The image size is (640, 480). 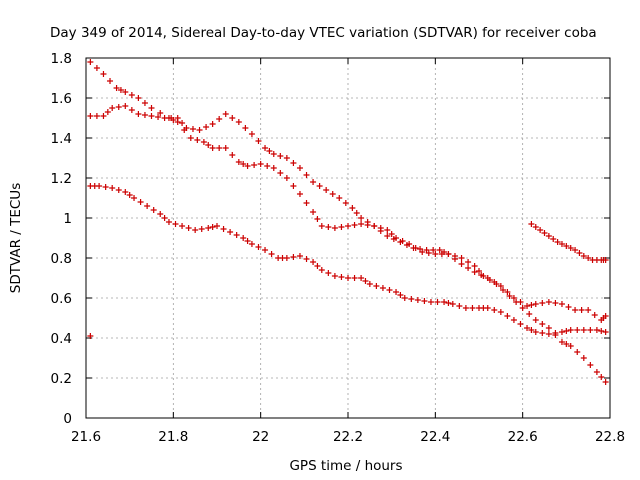 What do you see at coordinates (61, 379) in the screenshot?
I see `y-tick-label: 0.2` at bounding box center [61, 379].